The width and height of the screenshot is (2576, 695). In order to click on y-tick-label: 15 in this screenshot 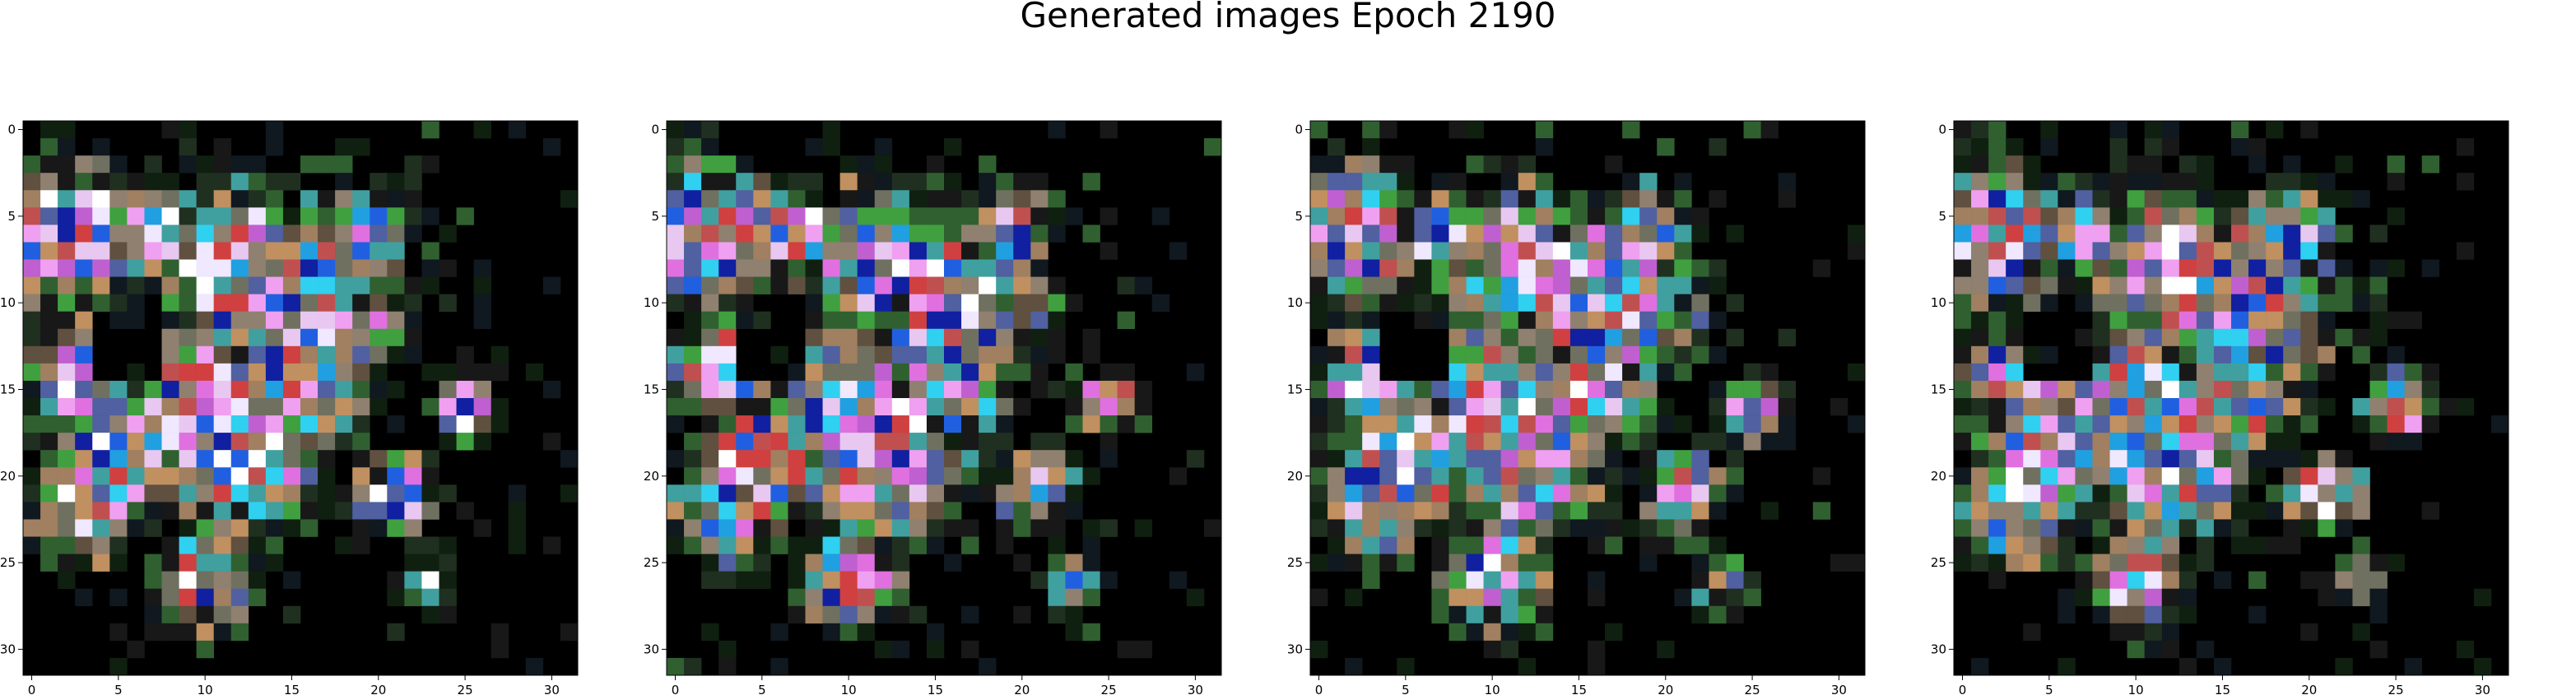, I will do `click(1938, 389)`.